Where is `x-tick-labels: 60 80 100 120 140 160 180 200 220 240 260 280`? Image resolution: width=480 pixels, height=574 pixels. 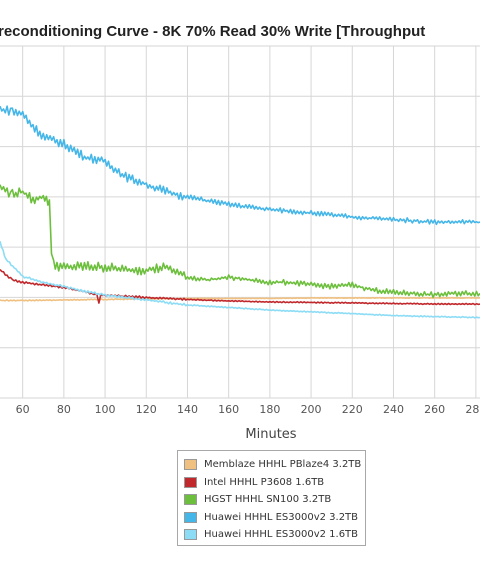 x-tick-labels: 60 80 100 120 140 160 180 200 220 240 260 280 is located at coordinates (248, 409).